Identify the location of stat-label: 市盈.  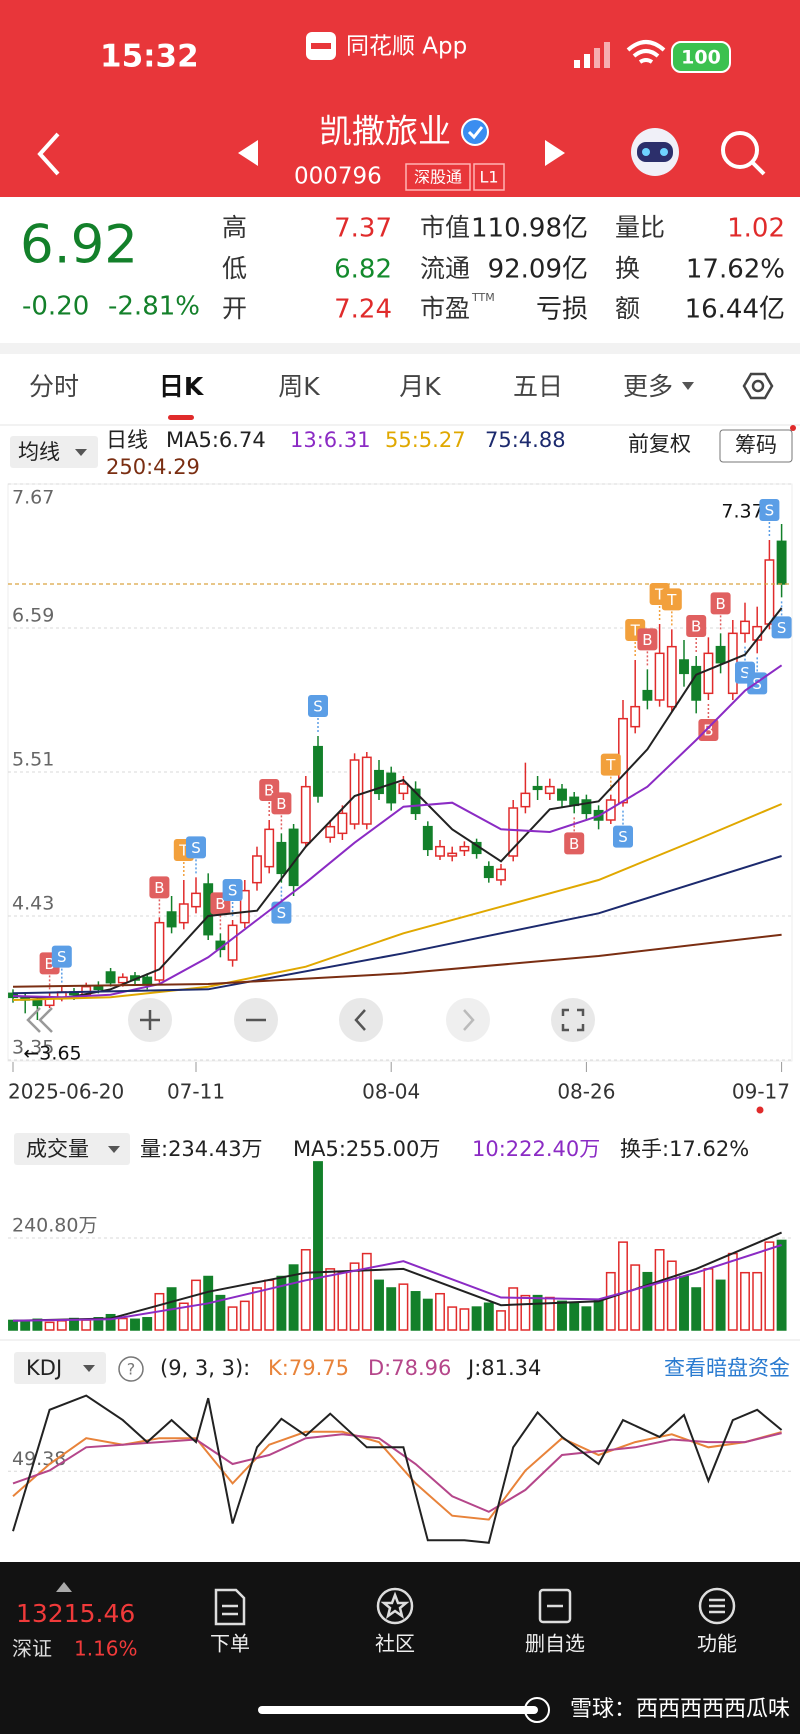
(445, 308).